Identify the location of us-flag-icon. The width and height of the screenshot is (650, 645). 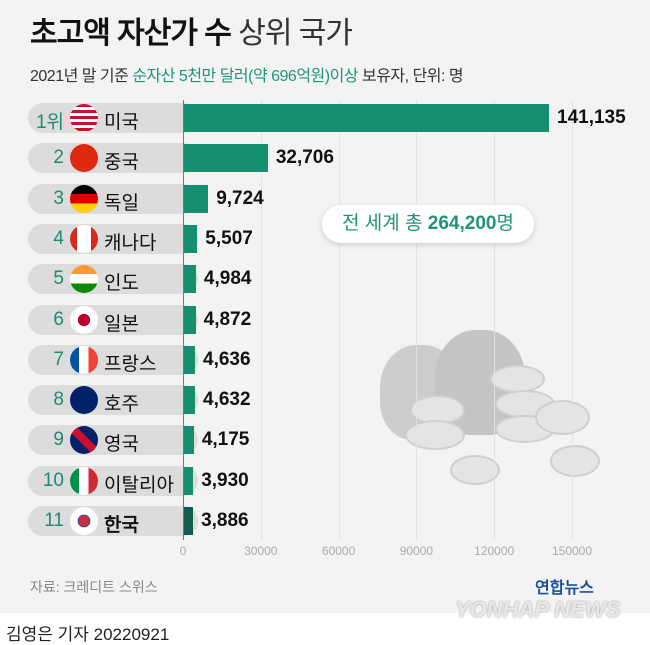
(84, 118).